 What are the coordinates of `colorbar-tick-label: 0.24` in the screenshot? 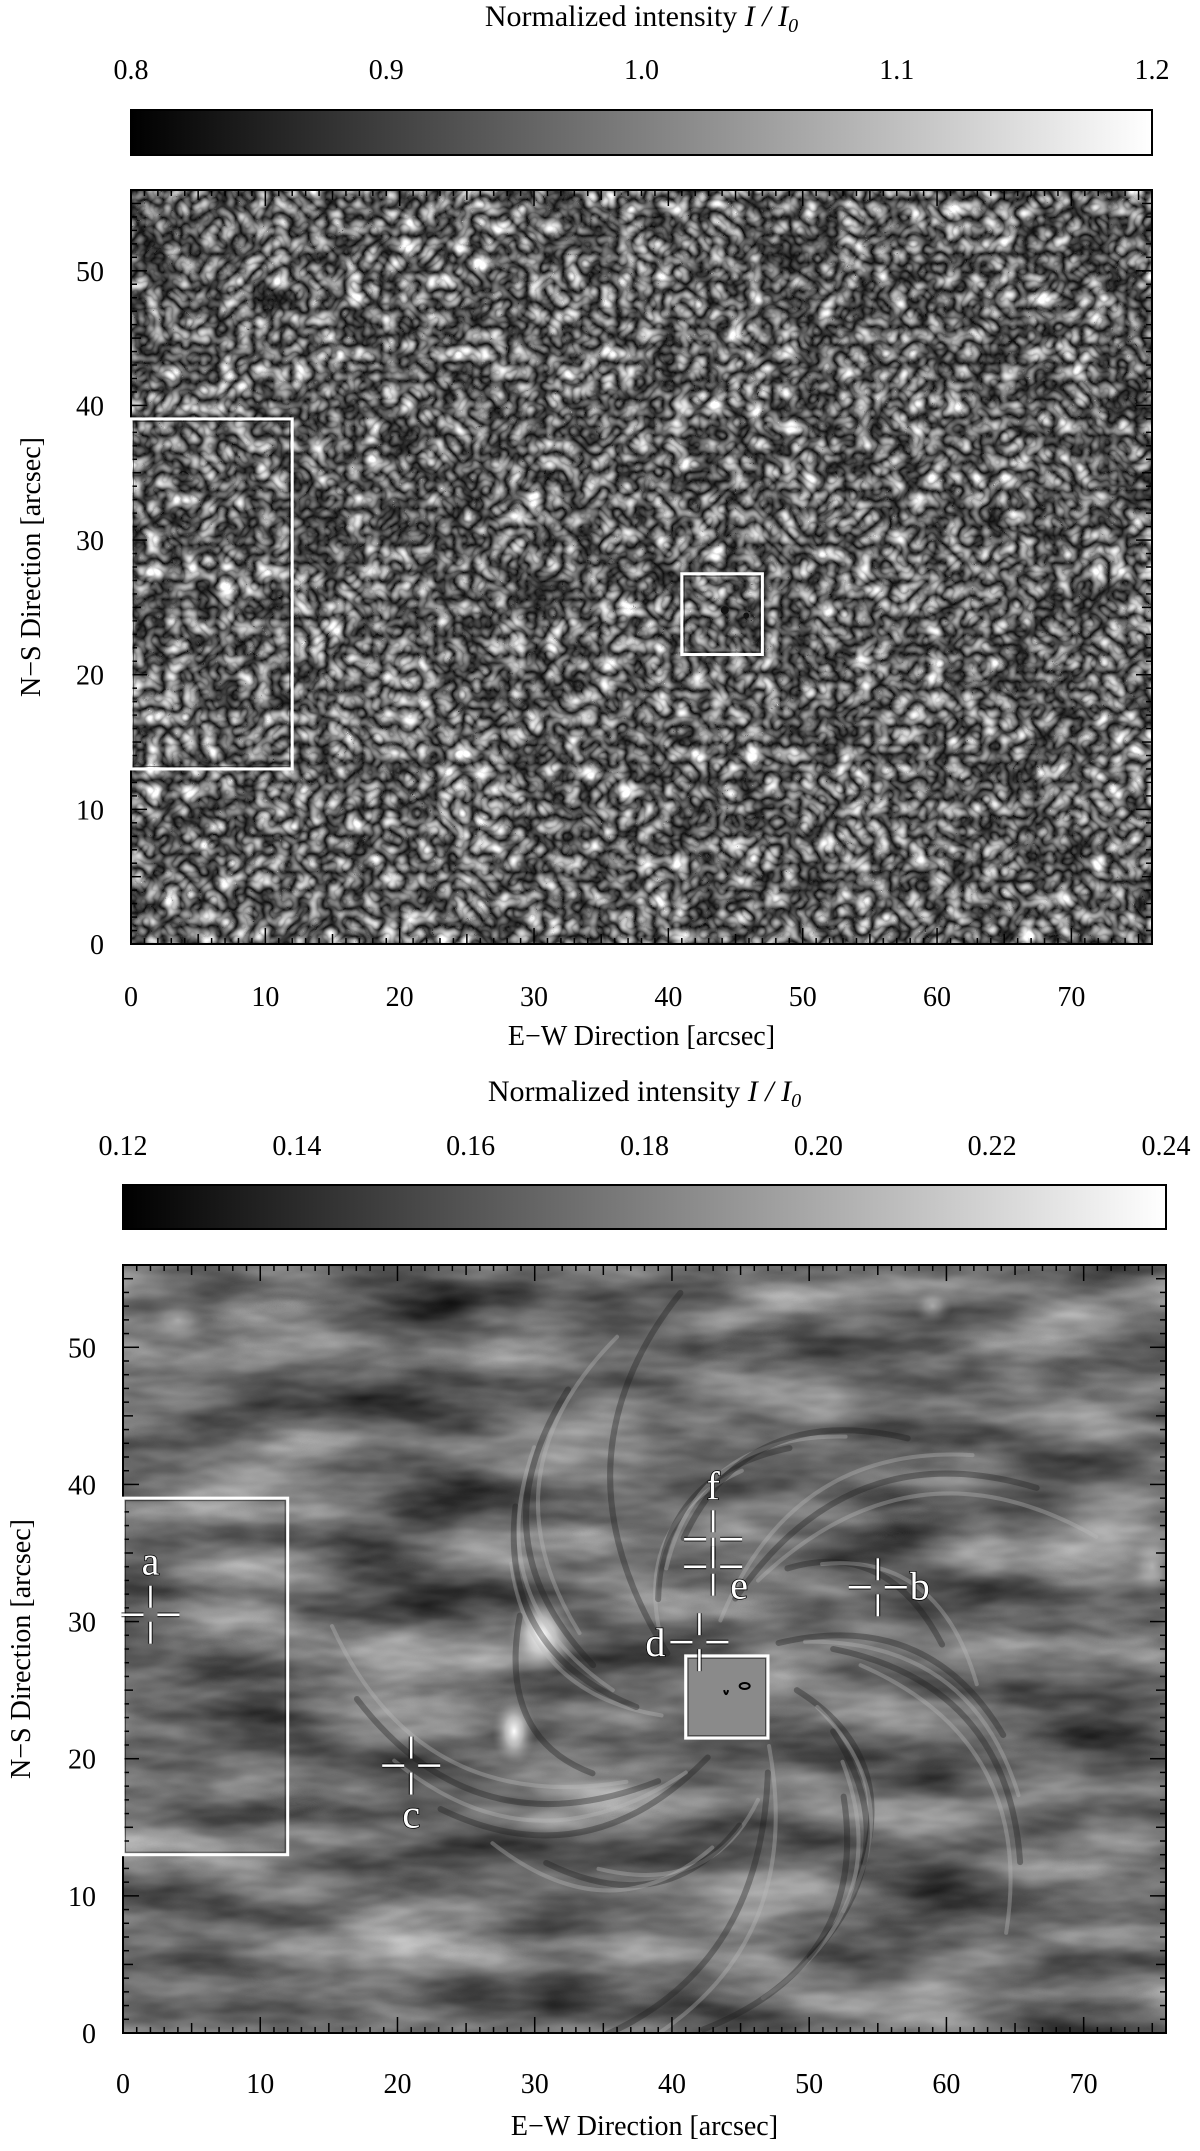 It's located at (1166, 1146).